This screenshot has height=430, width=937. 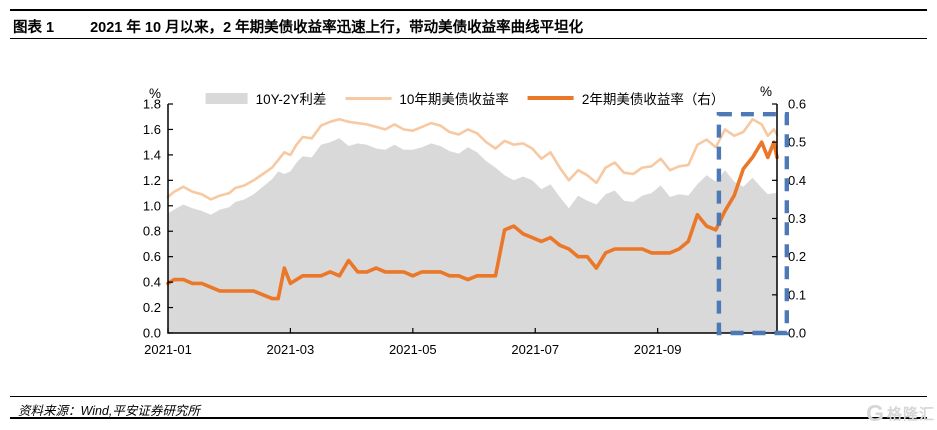 I want to click on legend-label-spread: 10Y-2Y利差, so click(x=291, y=99).